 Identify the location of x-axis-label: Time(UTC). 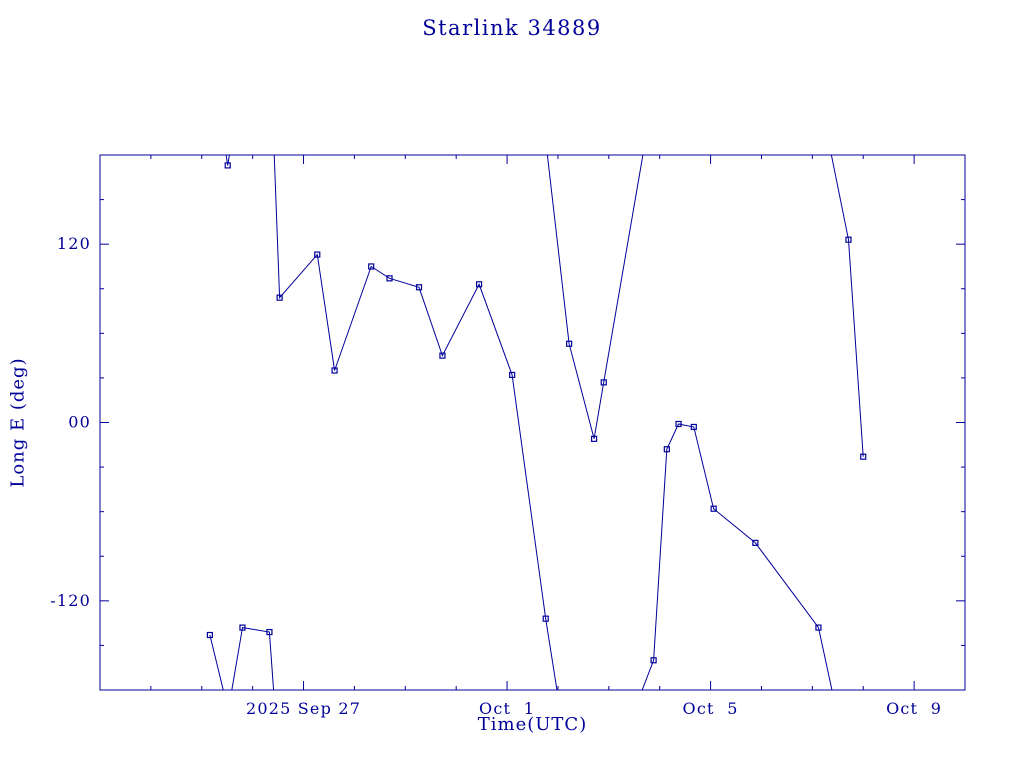
(532, 724).